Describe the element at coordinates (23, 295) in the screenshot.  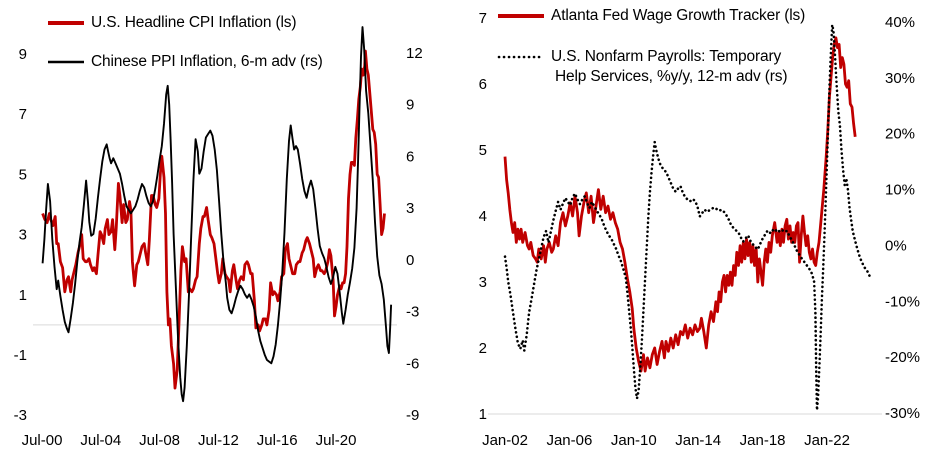
I see `us-cpi-vs-chinese-ppi-left-tick-label: 1` at that location.